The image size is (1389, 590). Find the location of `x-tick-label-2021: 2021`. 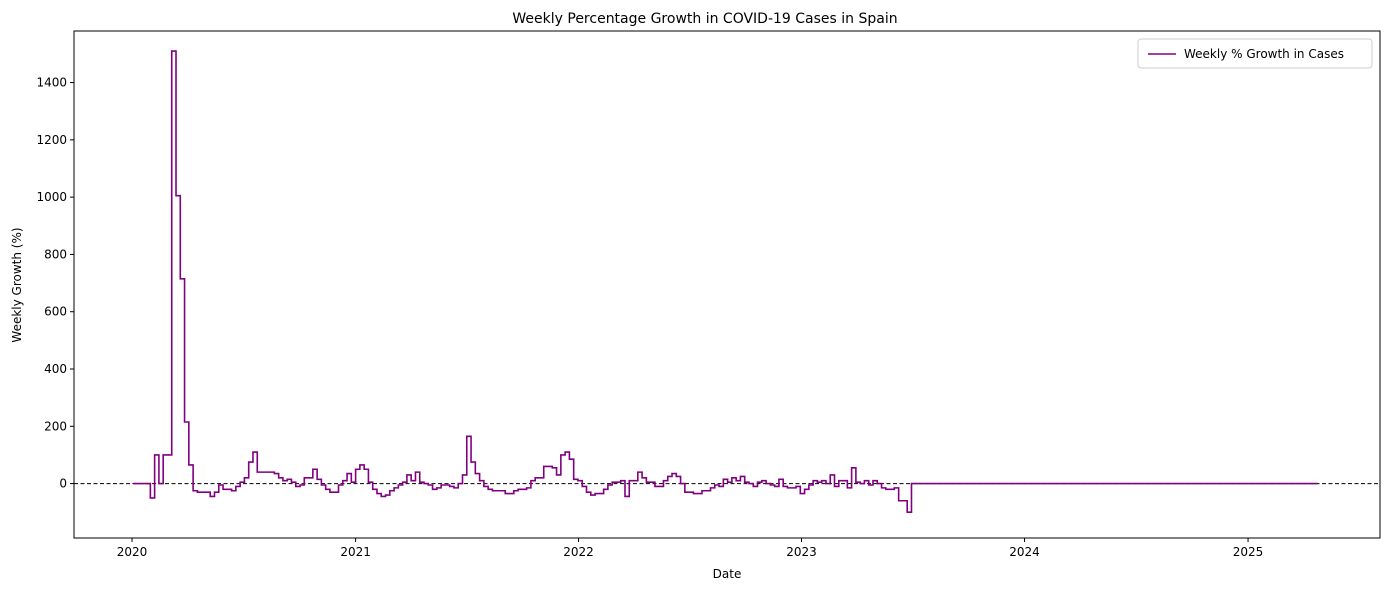

x-tick-label-2021: 2021 is located at coordinates (355, 552).